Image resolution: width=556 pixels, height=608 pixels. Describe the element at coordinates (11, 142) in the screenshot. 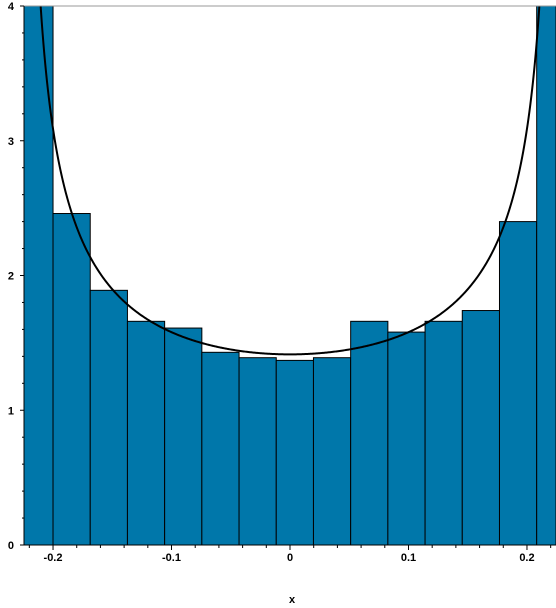

I see `y-tick-label: 3` at that location.